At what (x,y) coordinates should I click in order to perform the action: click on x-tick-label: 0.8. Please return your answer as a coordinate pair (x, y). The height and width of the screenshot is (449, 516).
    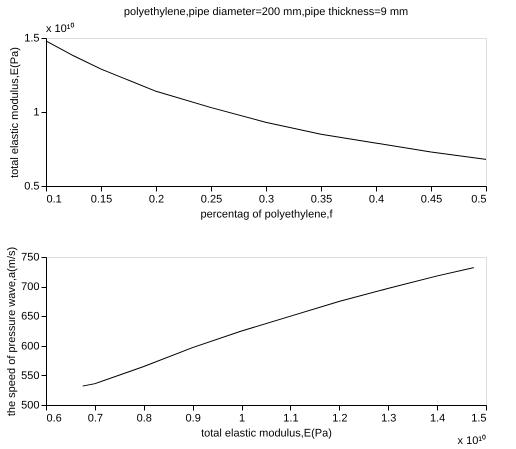
    Looking at the image, I should click on (144, 418).